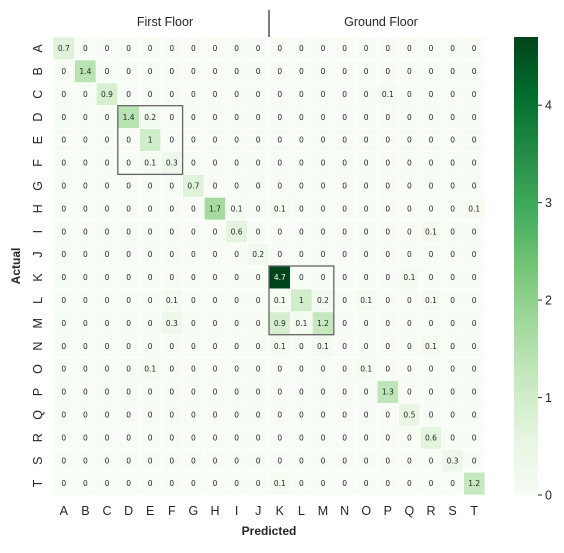 Image resolution: width=564 pixels, height=553 pixels. Describe the element at coordinates (381, 22) in the screenshot. I see `group-label-ground-floor: Ground Floor` at that location.